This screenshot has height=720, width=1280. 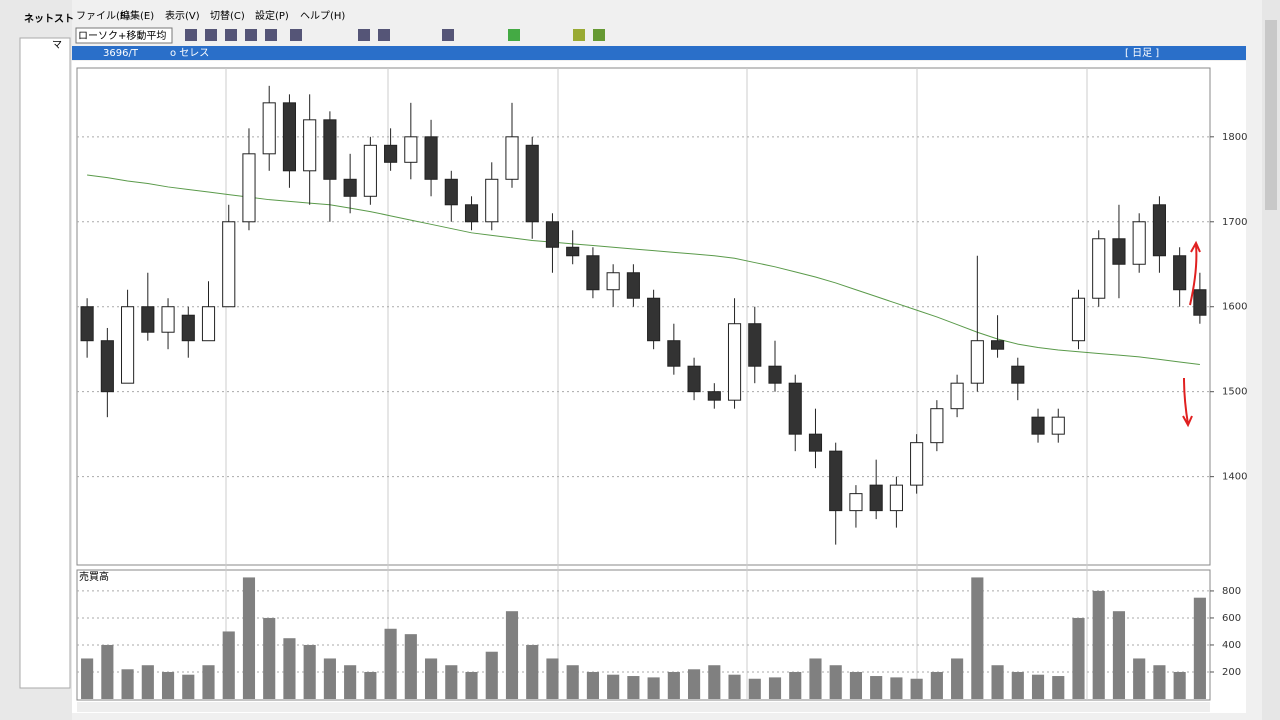 I want to click on y-tick-label: 400, so click(x=1231, y=645).